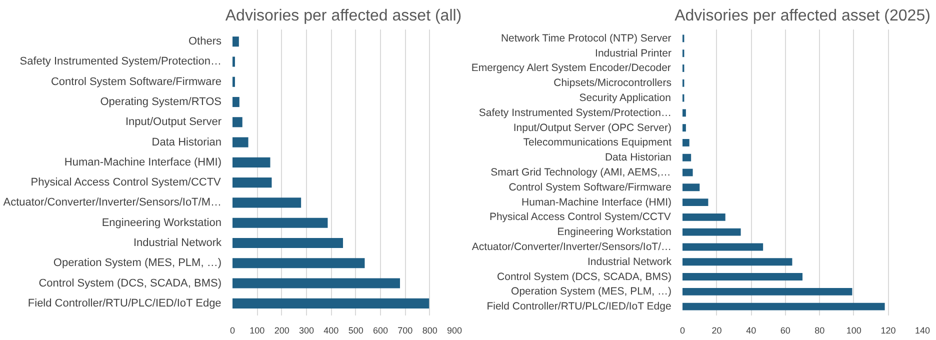 The width and height of the screenshot is (936, 340). I want to click on x-tick-label: 600, so click(380, 331).